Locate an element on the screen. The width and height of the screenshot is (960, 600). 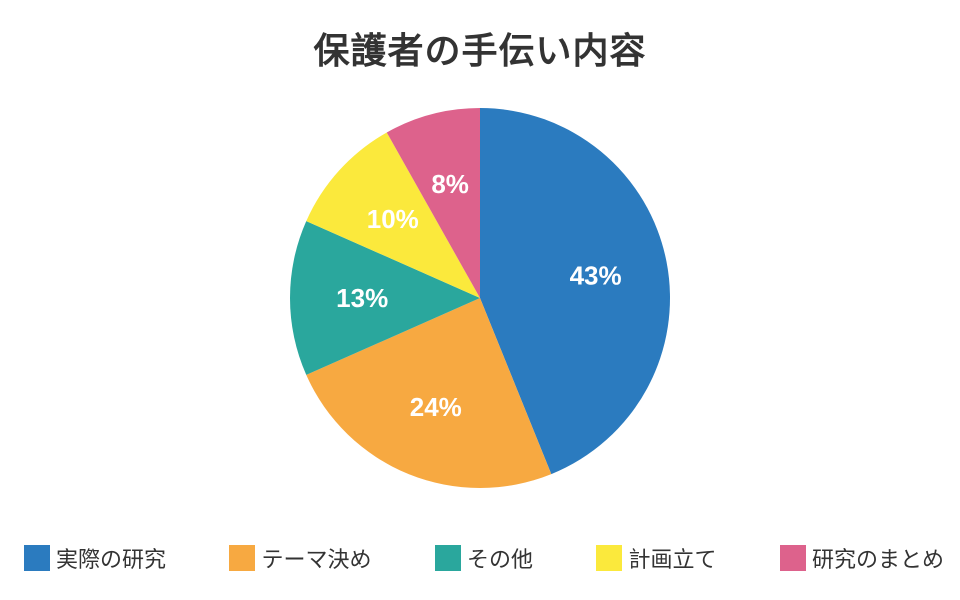
legend-item-planning: 計画立て is located at coordinates (656, 558).